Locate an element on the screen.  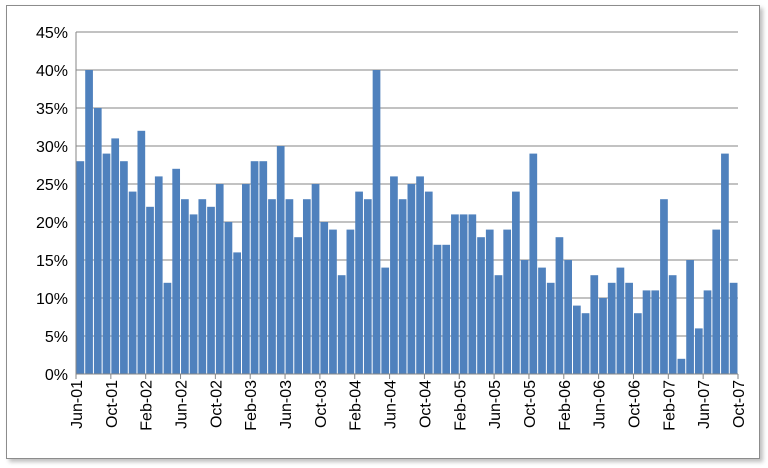
x-tick-label: Oct-03 is located at coordinates (321, 404).